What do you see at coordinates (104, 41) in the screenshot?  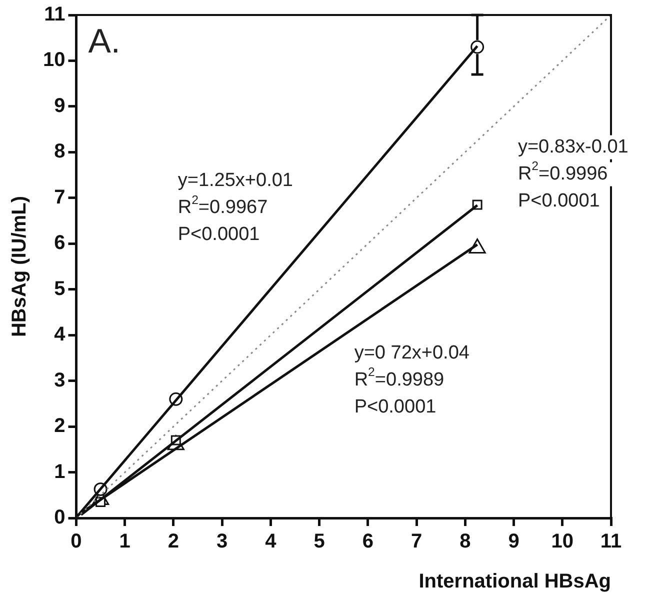 I see `annotation: A.` at bounding box center [104, 41].